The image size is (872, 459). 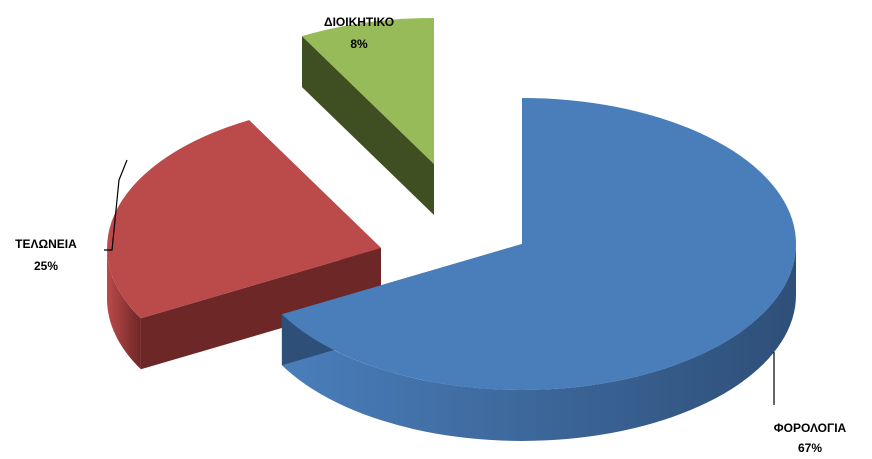 I want to click on slice-label-1: ΤΕΛΩΝΕΙΑ, so click(x=46, y=244).